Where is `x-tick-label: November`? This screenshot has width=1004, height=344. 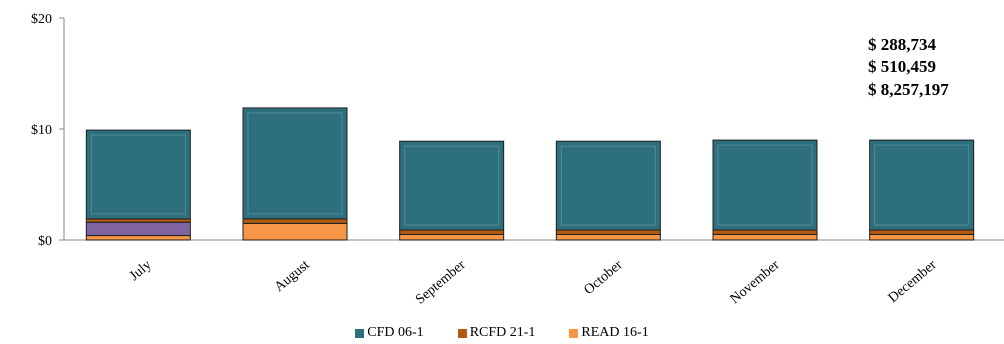 x-tick-label: November is located at coordinates (755, 282).